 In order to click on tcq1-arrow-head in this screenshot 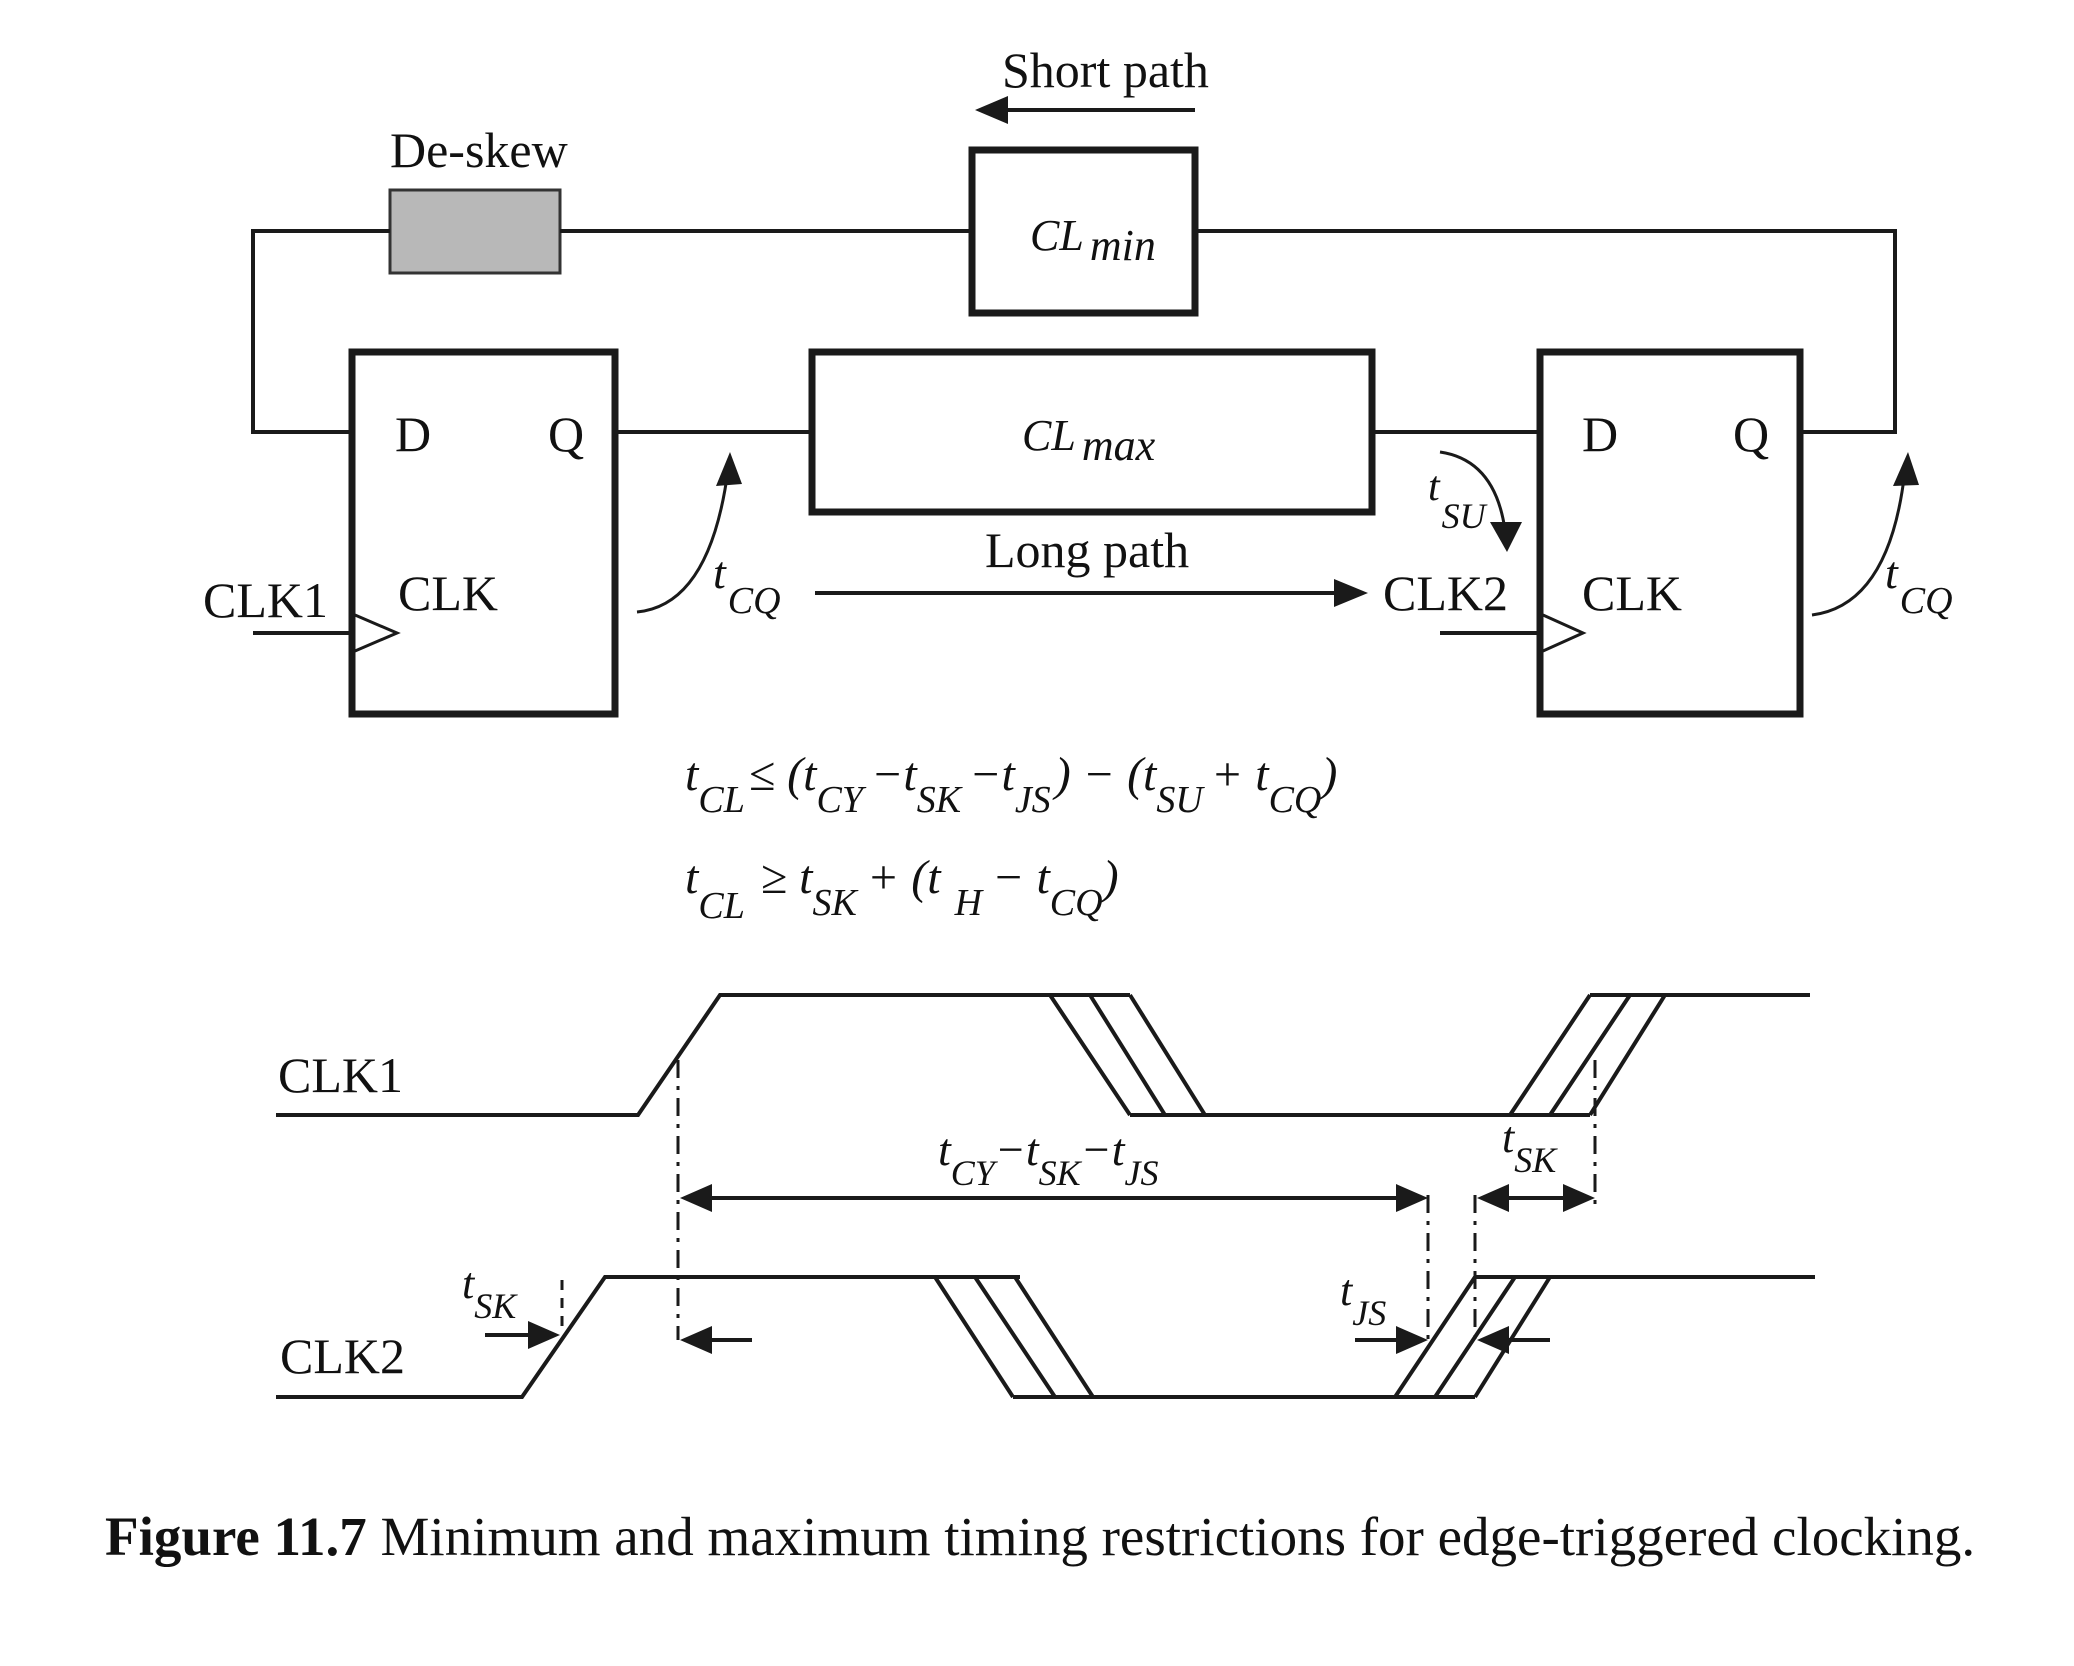, I will do `click(729, 469)`.